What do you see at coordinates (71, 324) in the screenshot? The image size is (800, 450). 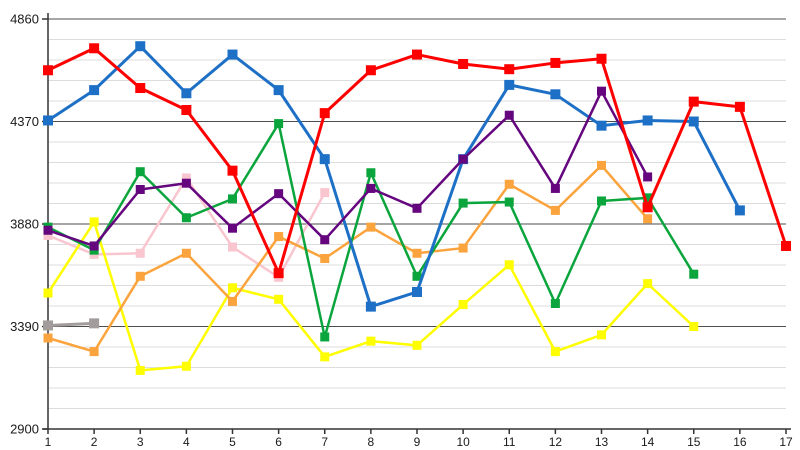 I see `series-gray-line` at bounding box center [71, 324].